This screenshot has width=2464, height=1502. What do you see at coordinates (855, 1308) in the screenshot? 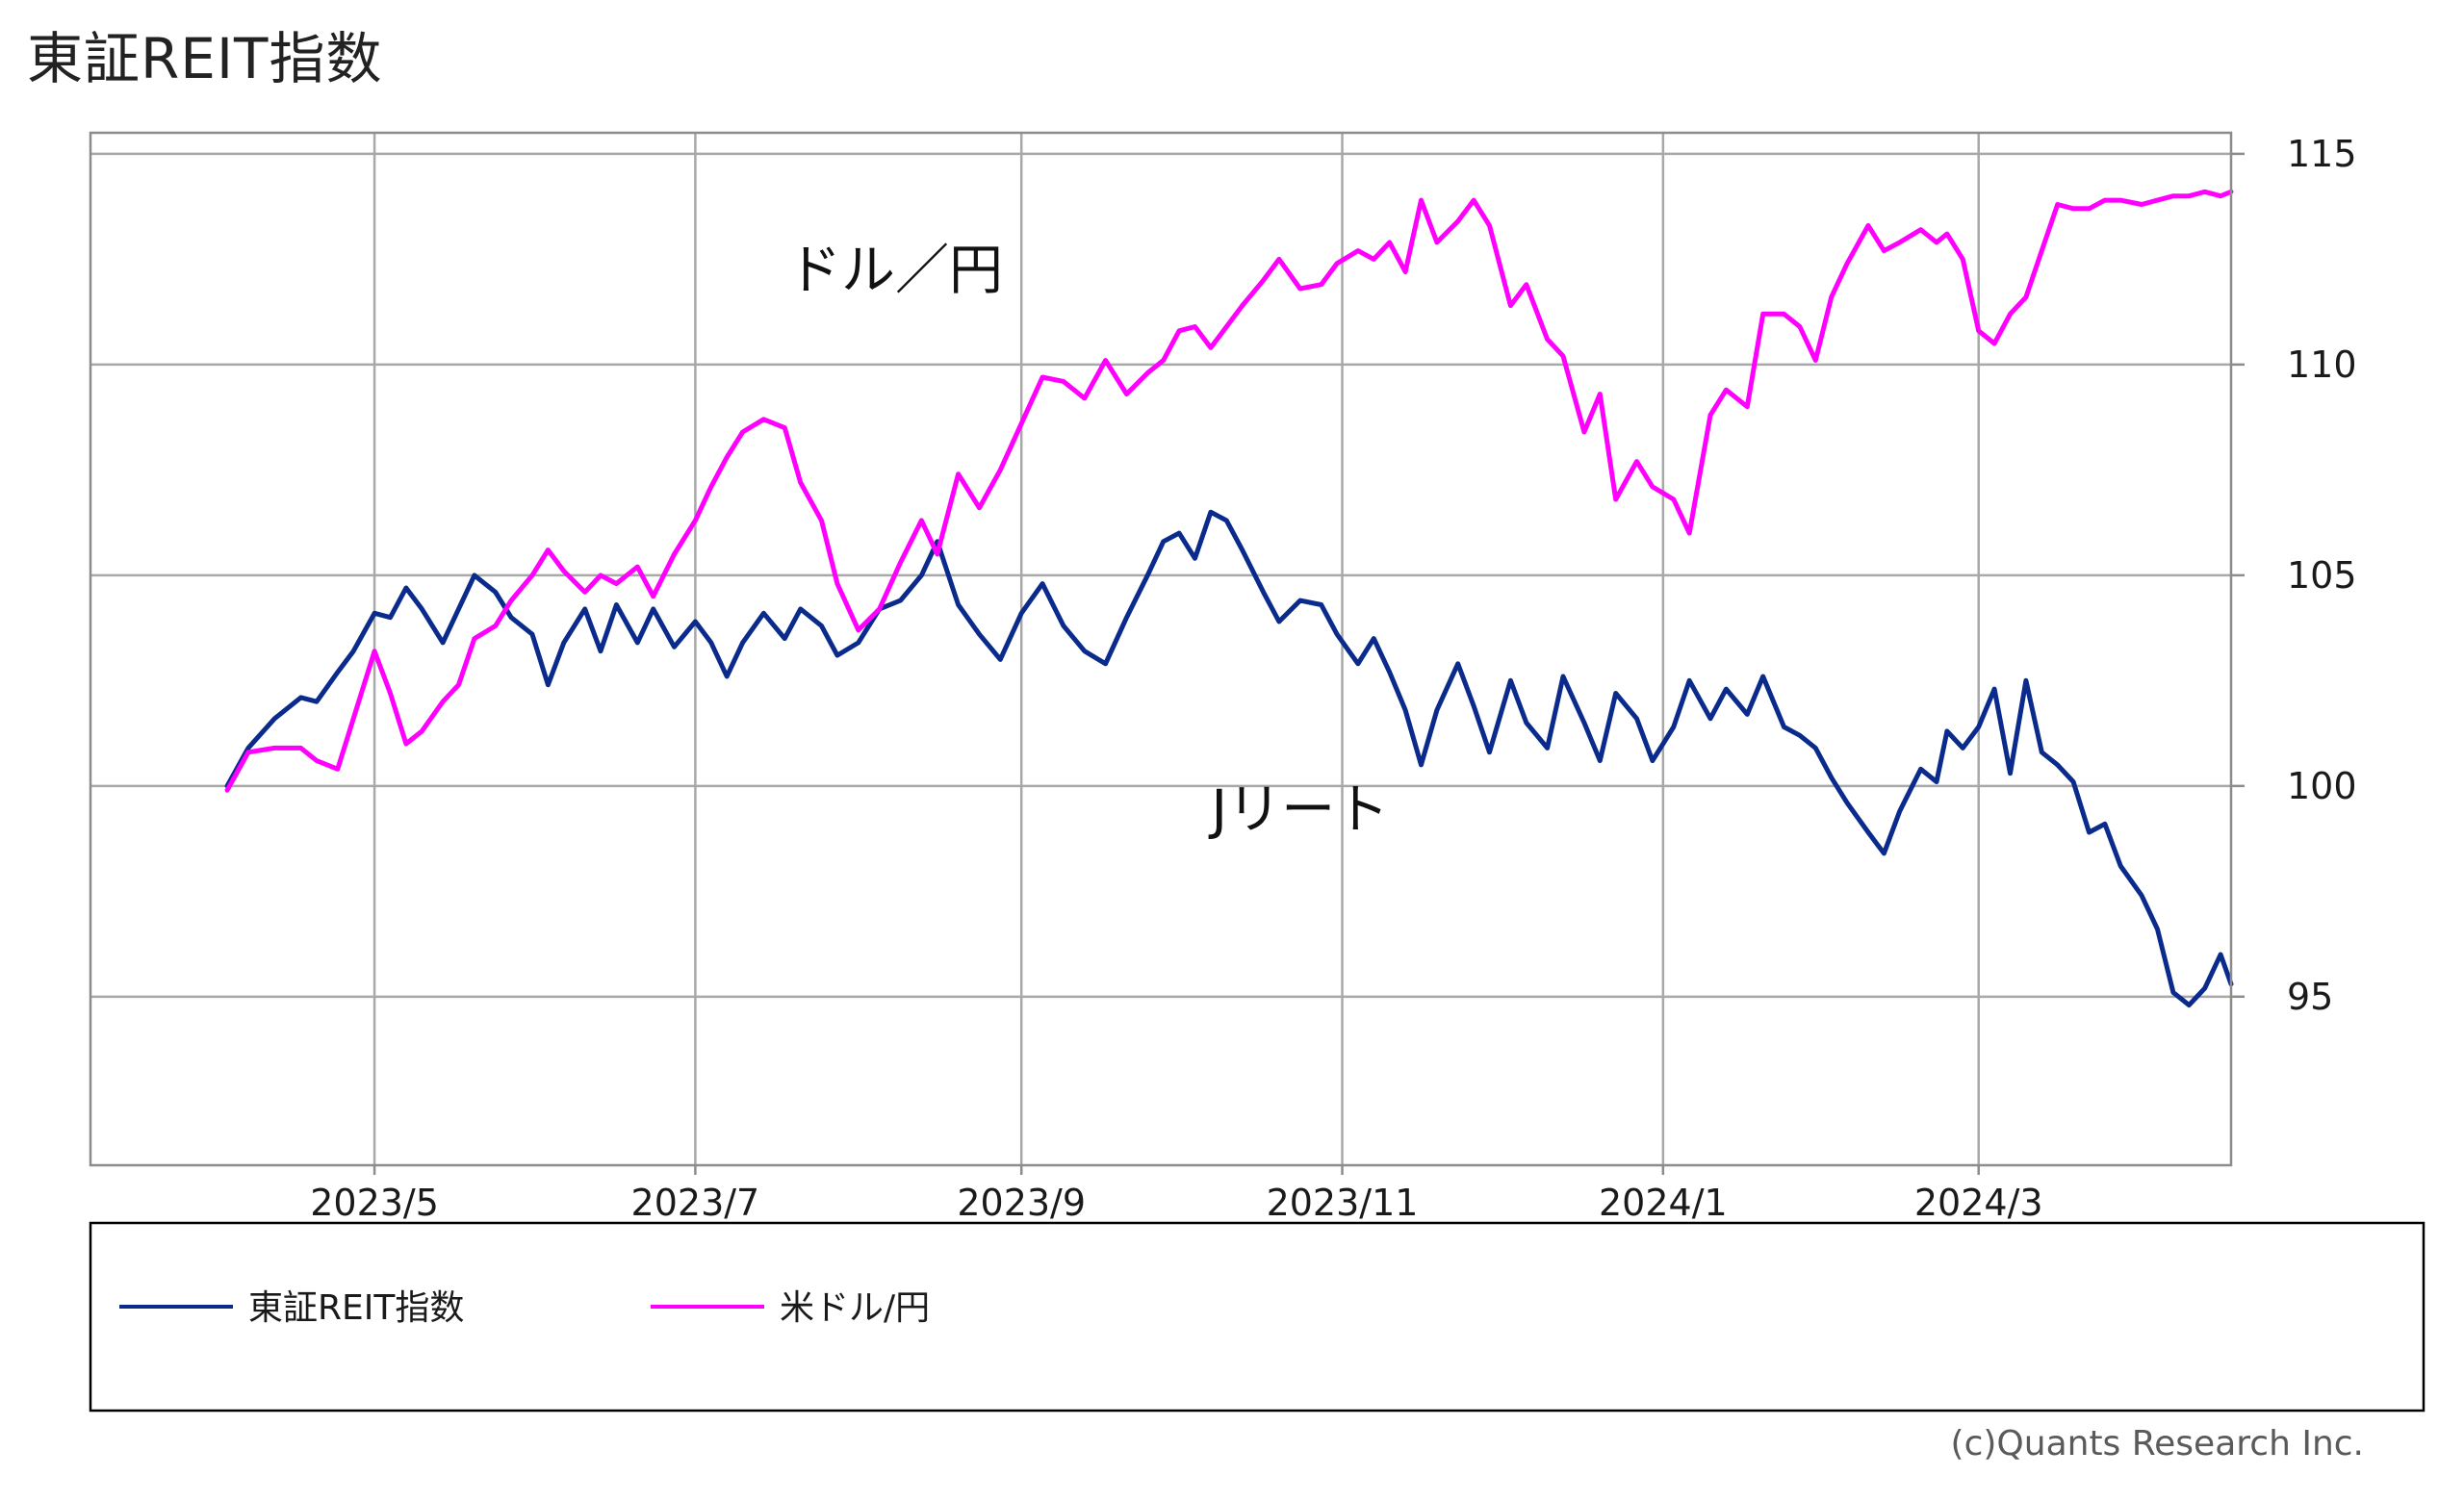
I see `legend-label-1: 米ドル/円` at bounding box center [855, 1308].